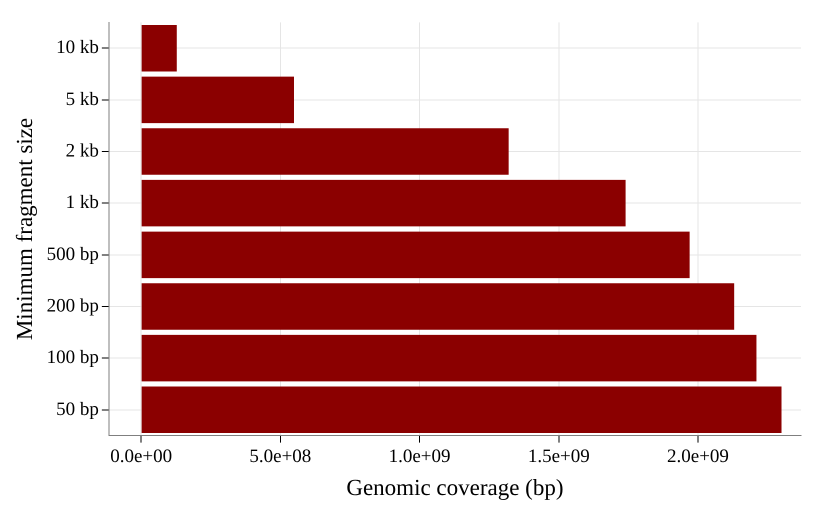  What do you see at coordinates (698, 456) in the screenshot?
I see `x-tick-label: 2.0e+09` at bounding box center [698, 456].